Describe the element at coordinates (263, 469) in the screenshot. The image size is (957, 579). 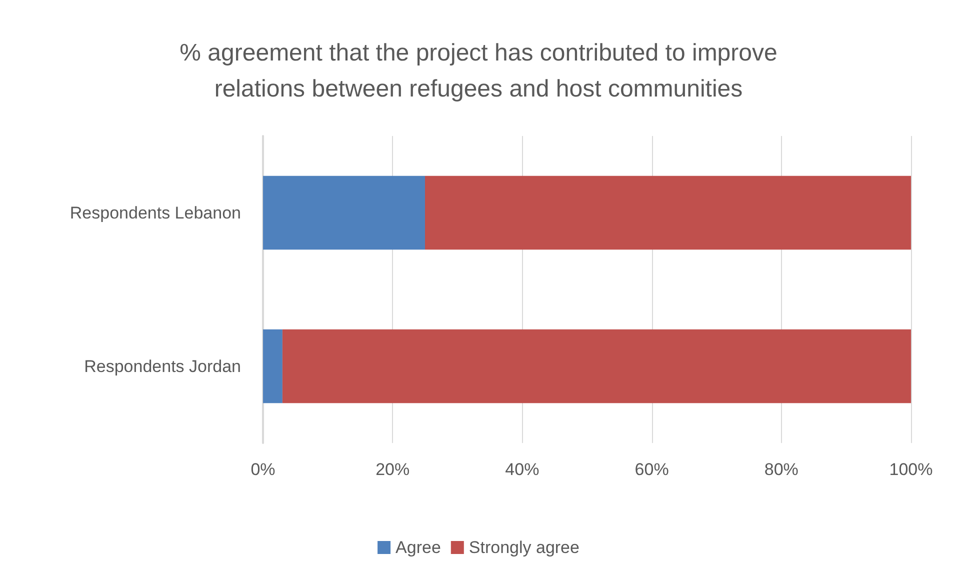
I see `x-tick-label: 0%` at that location.